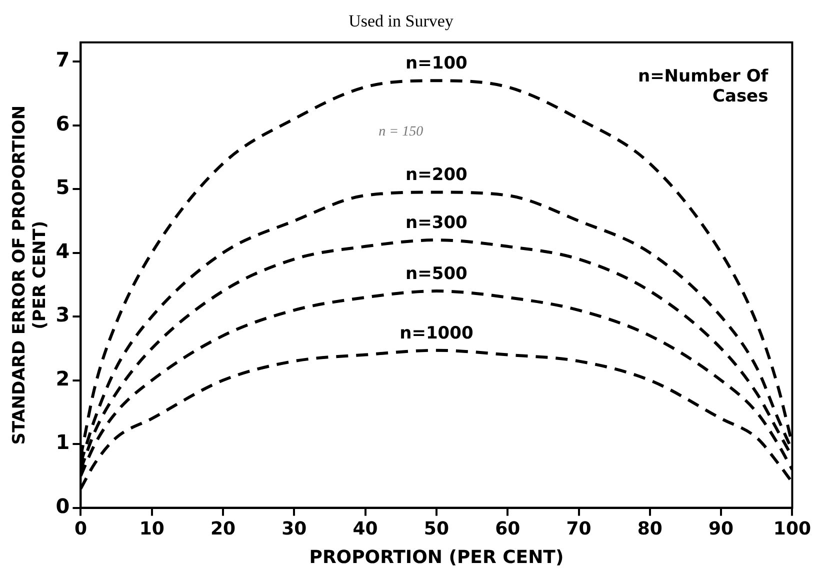  What do you see at coordinates (151, 529) in the screenshot?
I see `x-tick-label: 10` at bounding box center [151, 529].